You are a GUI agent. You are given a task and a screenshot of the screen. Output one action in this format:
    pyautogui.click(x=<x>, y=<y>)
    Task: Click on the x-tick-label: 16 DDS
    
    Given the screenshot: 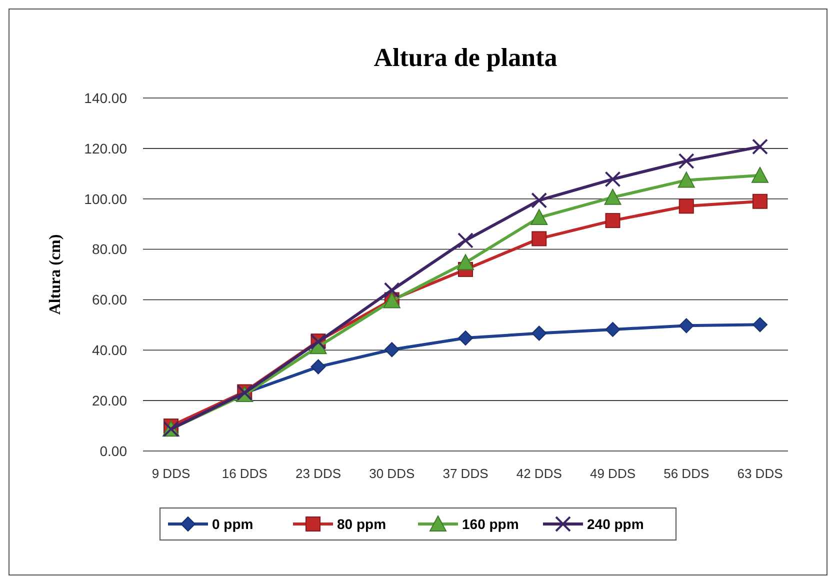 What is the action you would take?
    pyautogui.click(x=245, y=473)
    